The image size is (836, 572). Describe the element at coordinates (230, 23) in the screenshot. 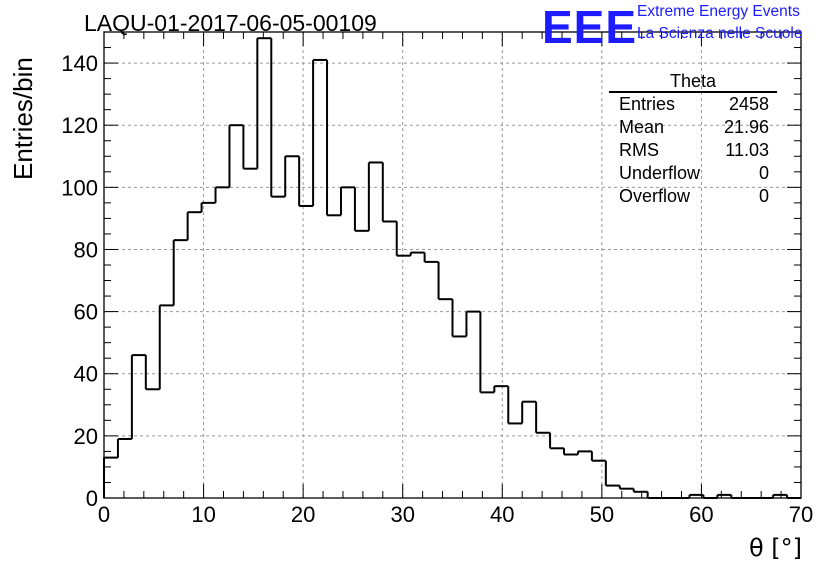

I see `chart-title: LAQU-01-2017-06-05-00109` at that location.